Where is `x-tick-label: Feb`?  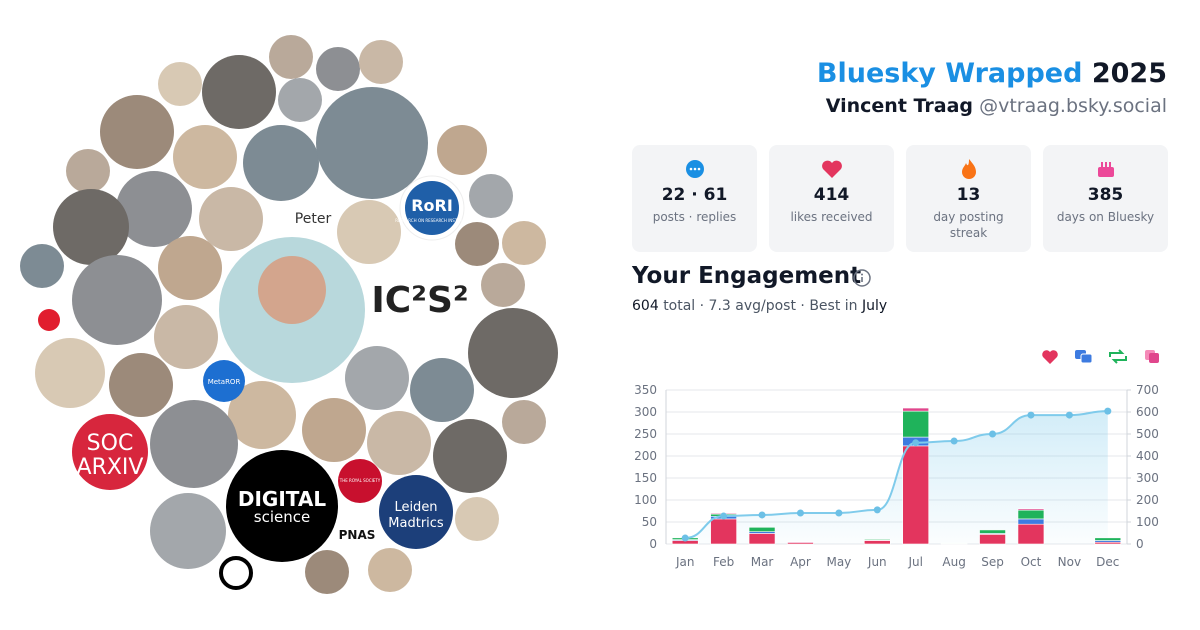
x-tick-label: Feb is located at coordinates (723, 562).